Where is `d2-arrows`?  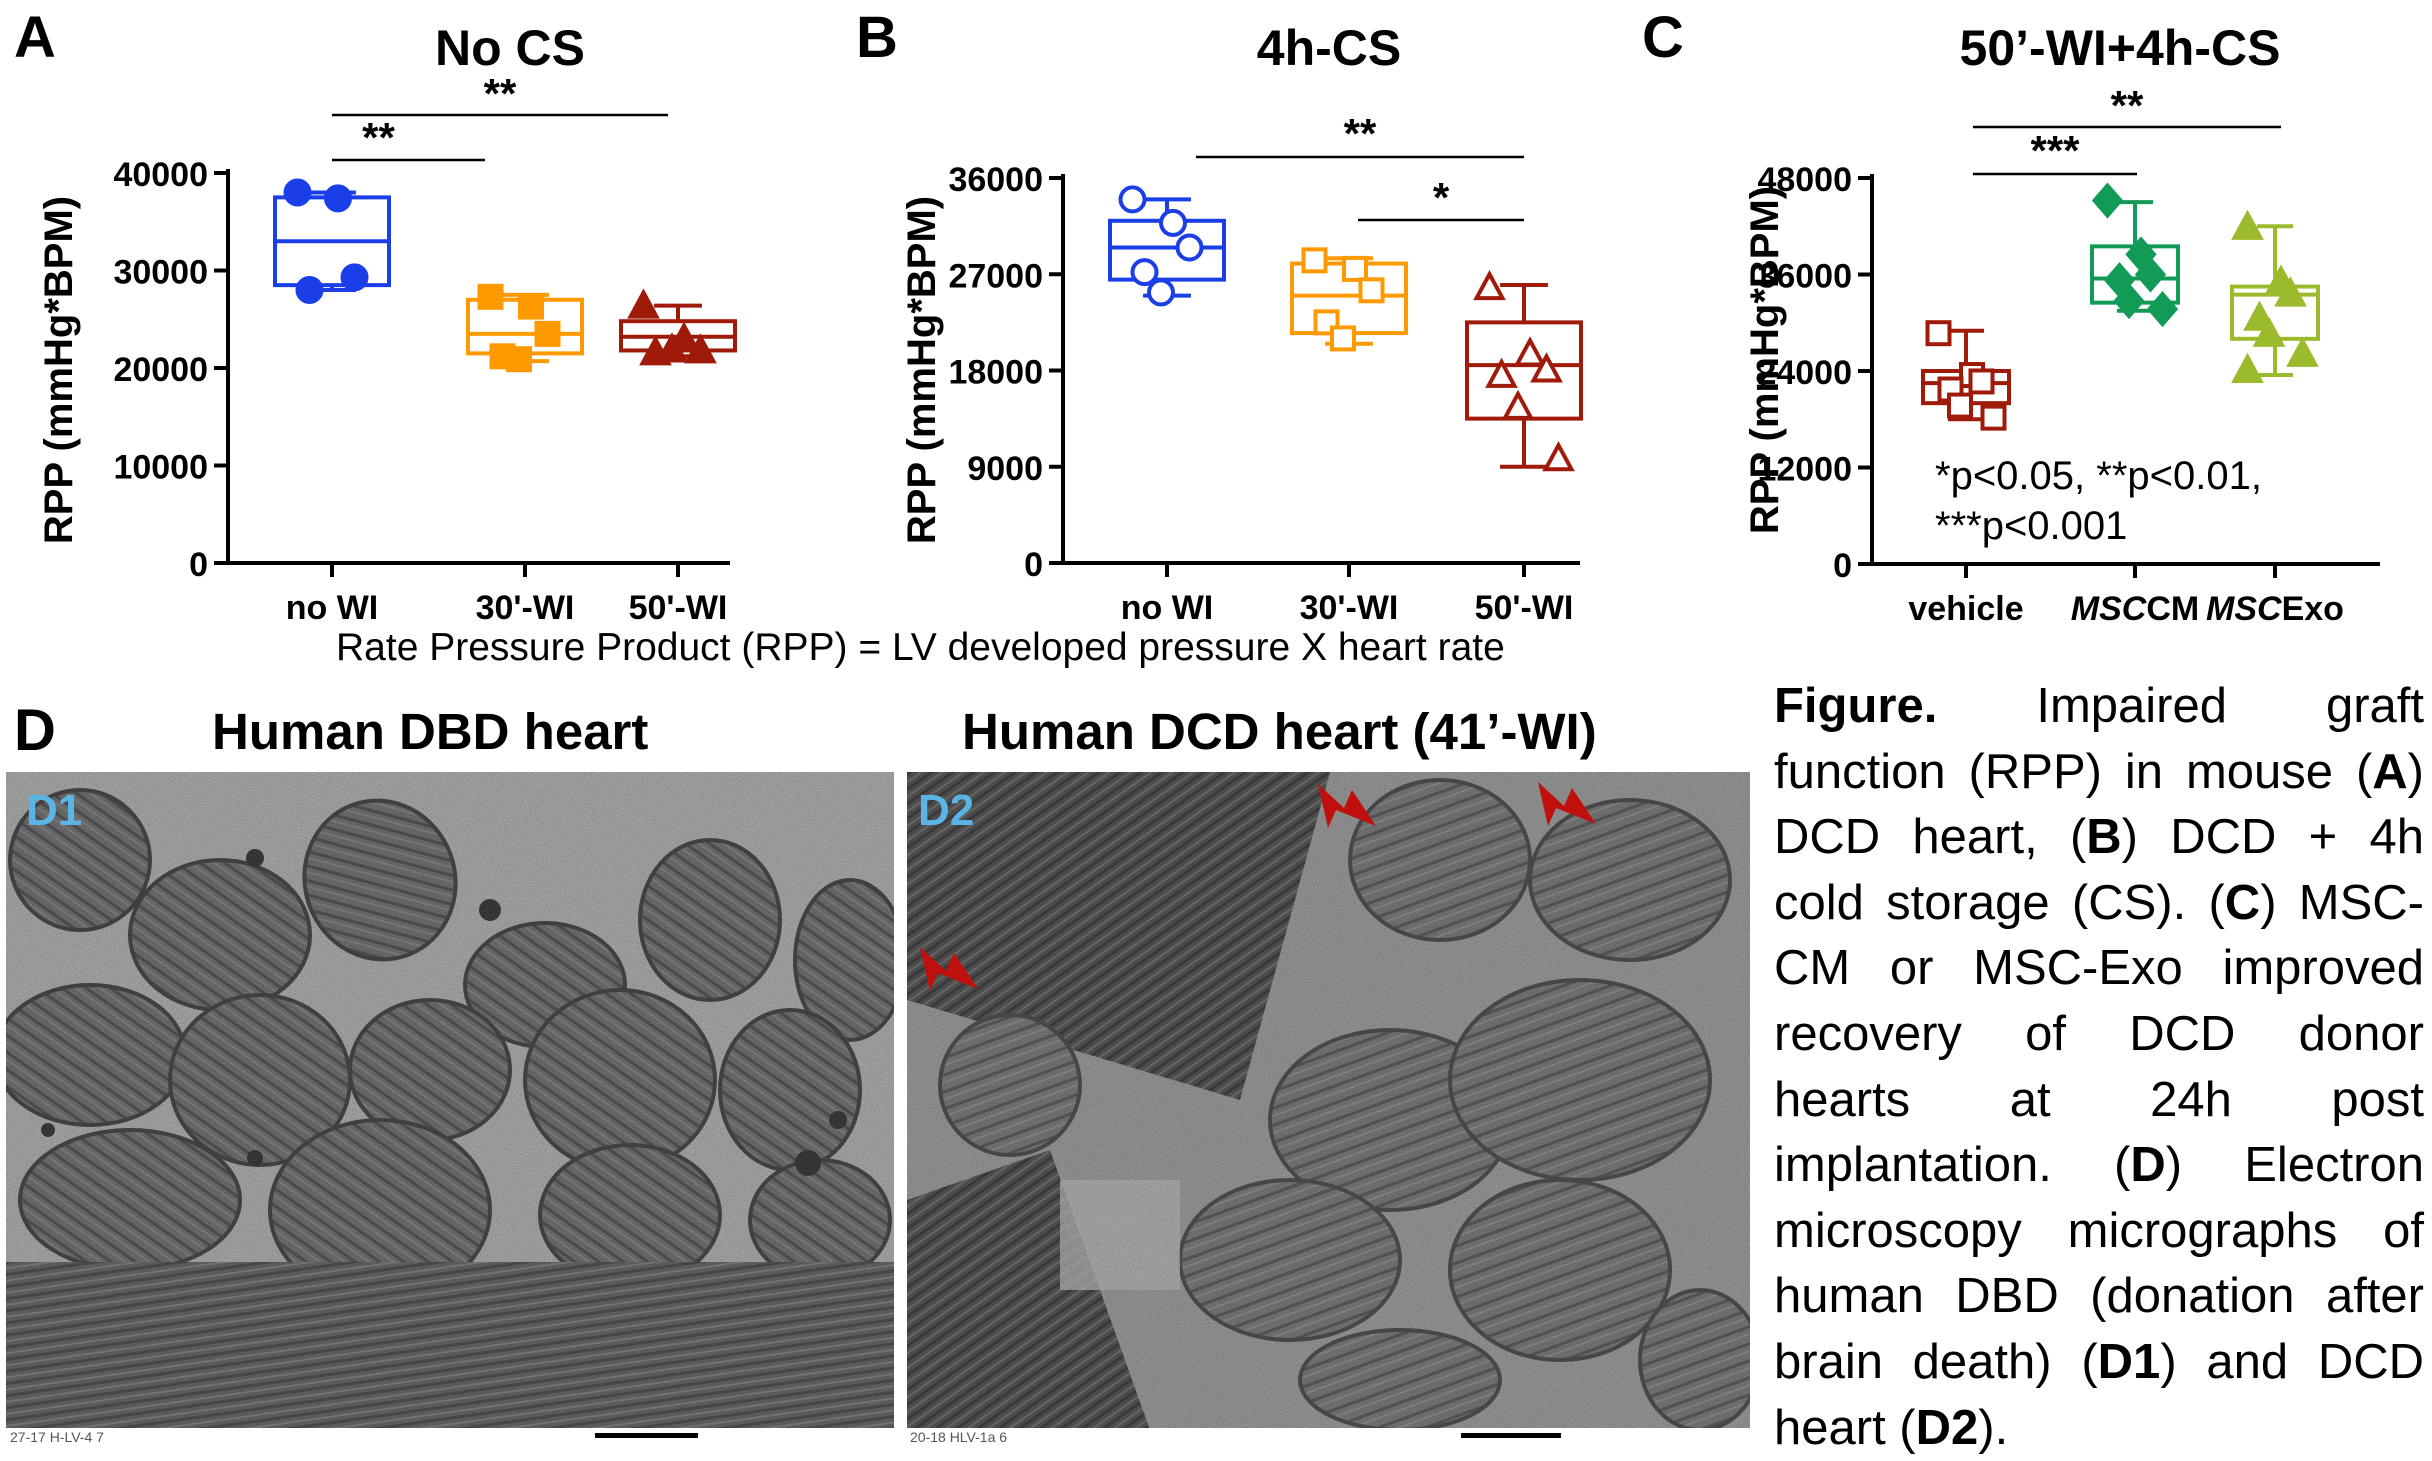
d2-arrows is located at coordinates (1258, 886).